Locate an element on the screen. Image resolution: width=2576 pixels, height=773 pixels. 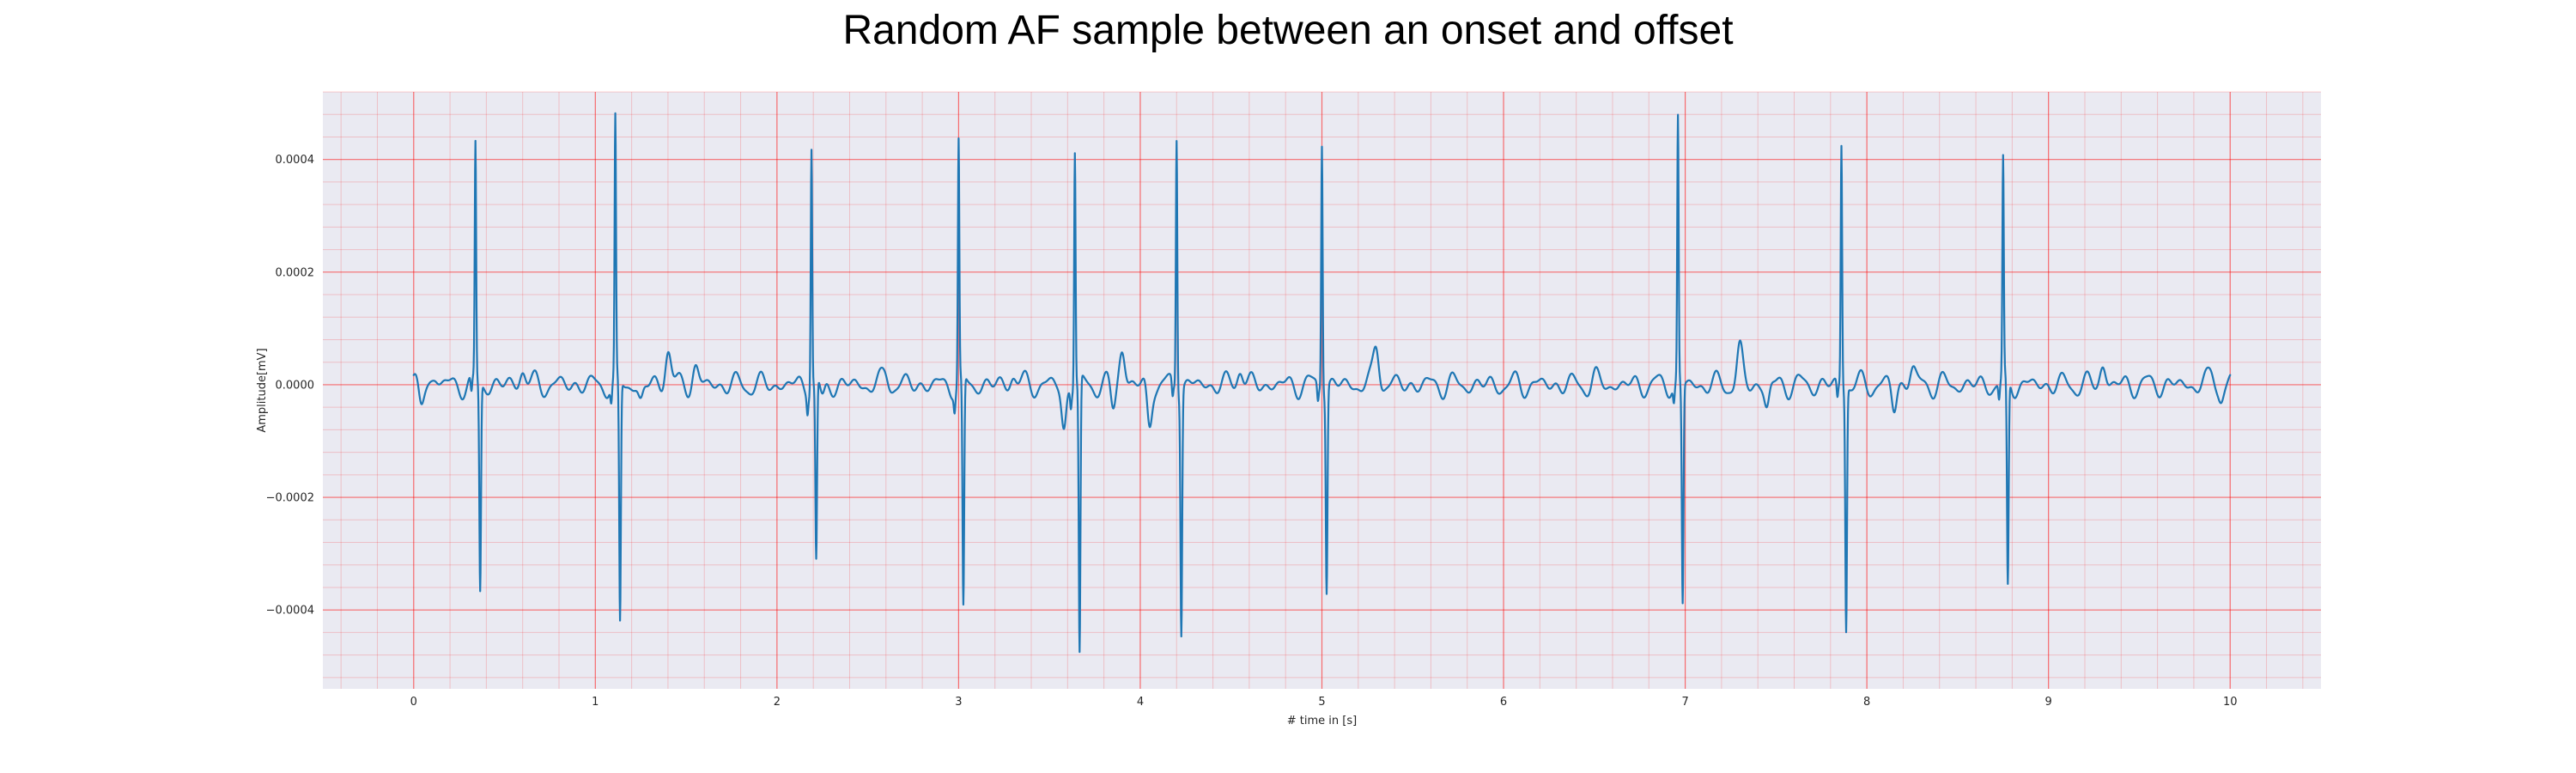
x-tick-label: 6 is located at coordinates (1503, 702).